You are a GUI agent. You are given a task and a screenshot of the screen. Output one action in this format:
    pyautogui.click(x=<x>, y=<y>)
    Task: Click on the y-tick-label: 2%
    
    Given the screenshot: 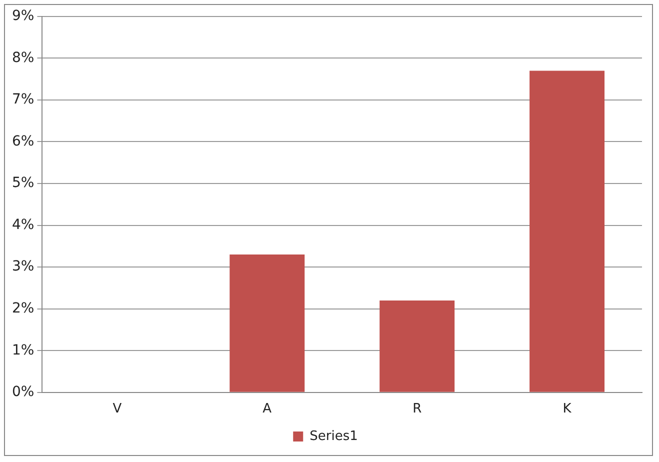 What is the action you would take?
    pyautogui.click(x=23, y=308)
    